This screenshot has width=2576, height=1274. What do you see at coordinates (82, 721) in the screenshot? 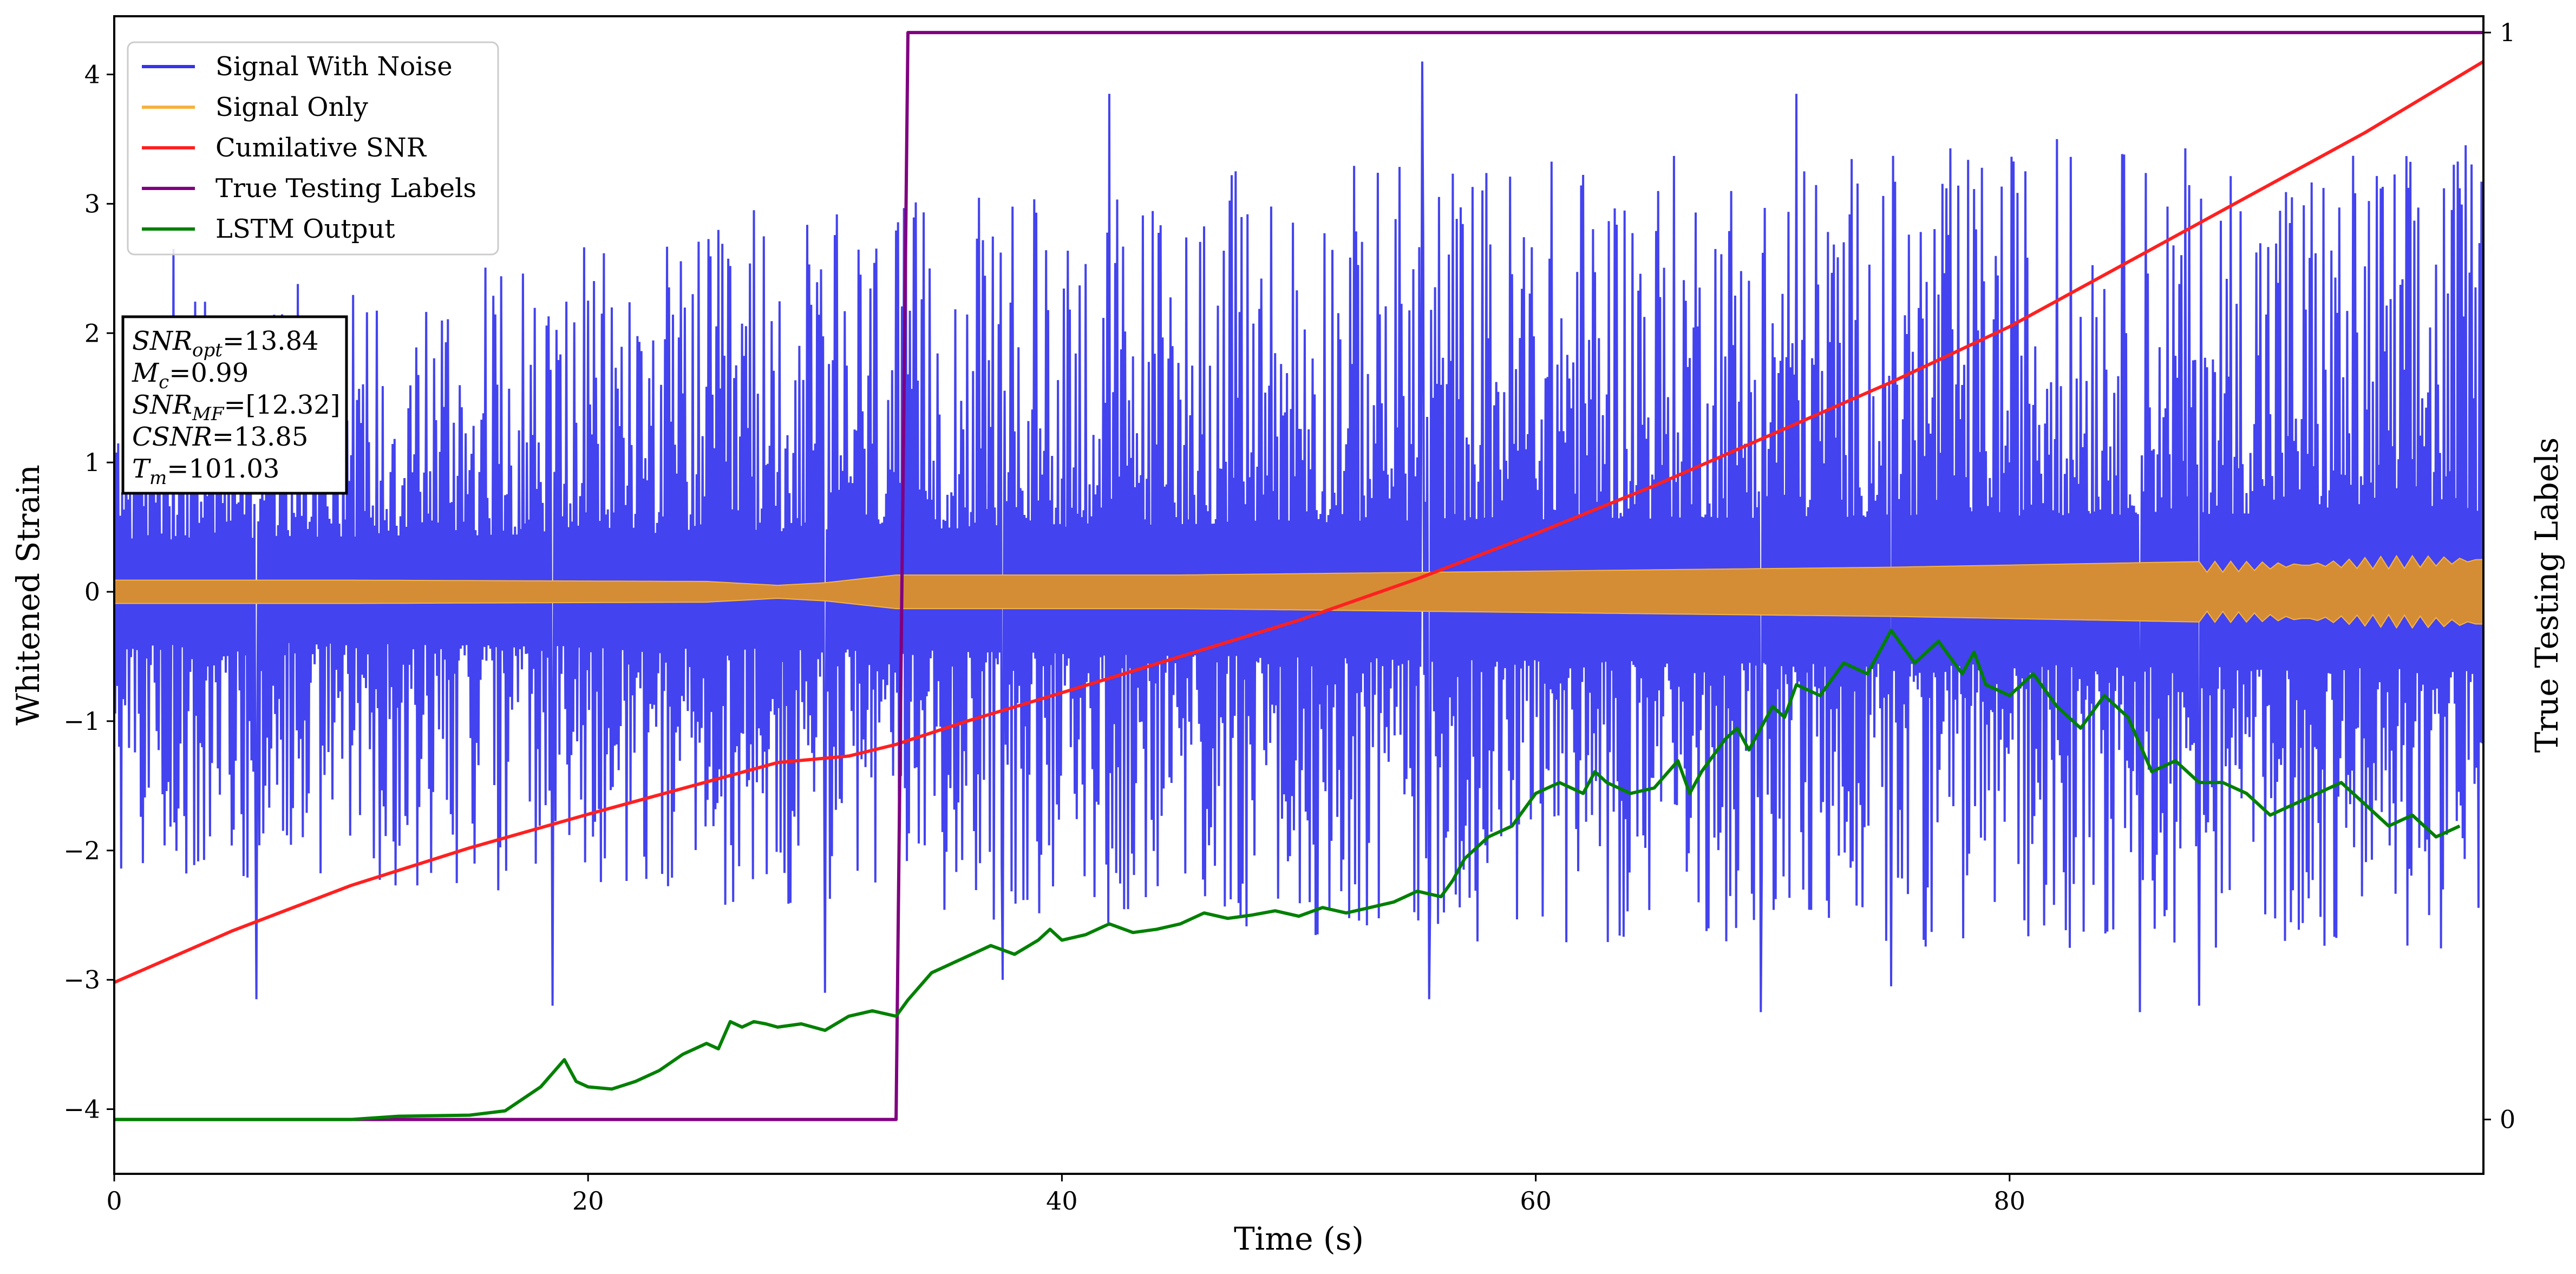
I see `y-tick-label: −1` at bounding box center [82, 721].